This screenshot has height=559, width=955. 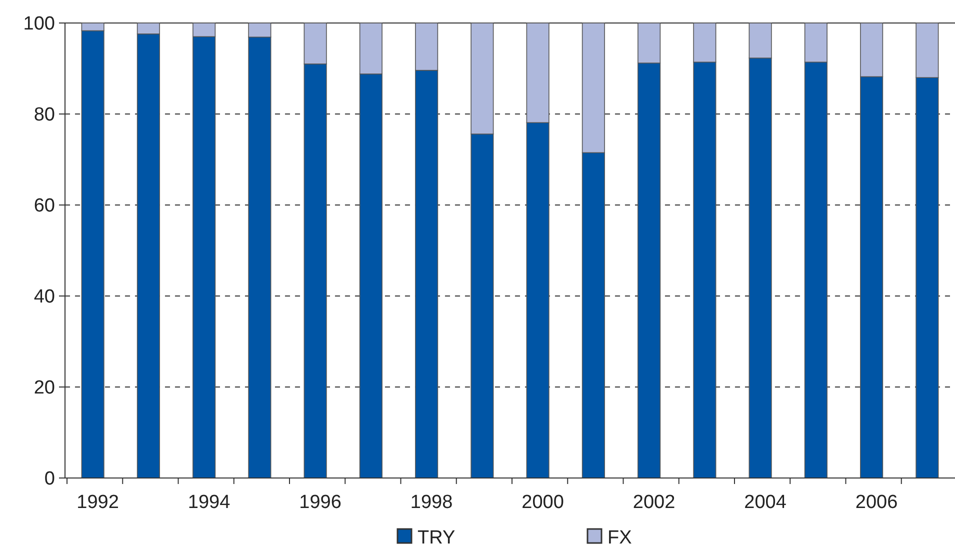 I want to click on x-tick-label: 1992, so click(x=97, y=502).